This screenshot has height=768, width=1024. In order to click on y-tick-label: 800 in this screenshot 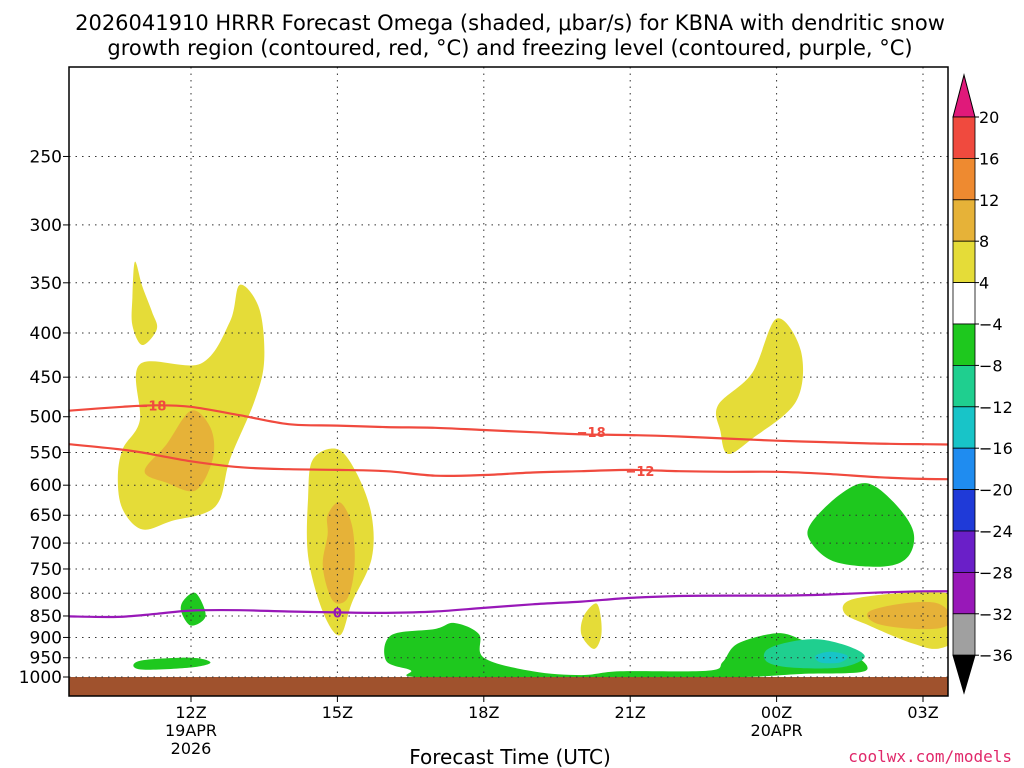, I will do `click(46, 594)`.